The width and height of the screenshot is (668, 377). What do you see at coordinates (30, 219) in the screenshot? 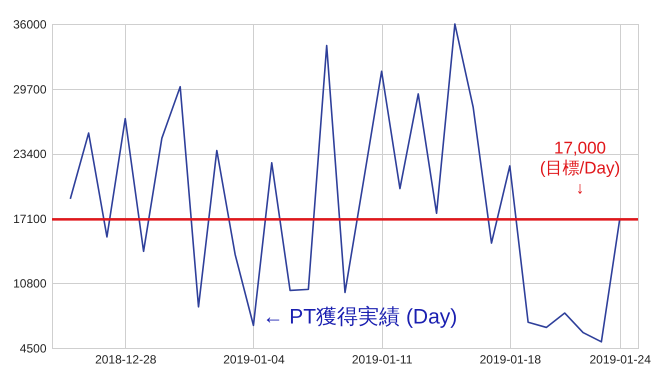
I see `y-tick-label: 17100` at bounding box center [30, 219].